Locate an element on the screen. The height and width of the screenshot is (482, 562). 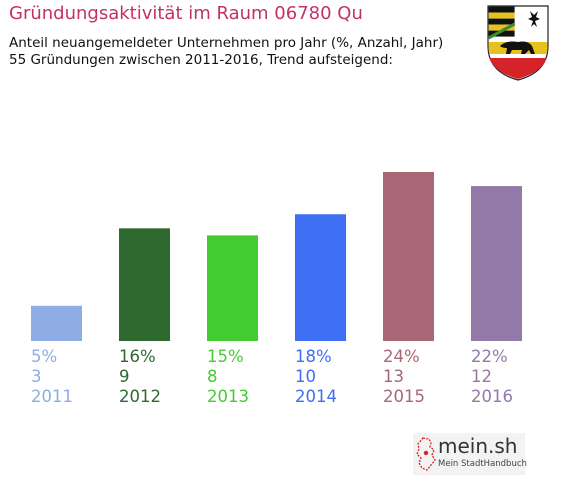
percent-label-2015: 24% is located at coordinates (401, 356).